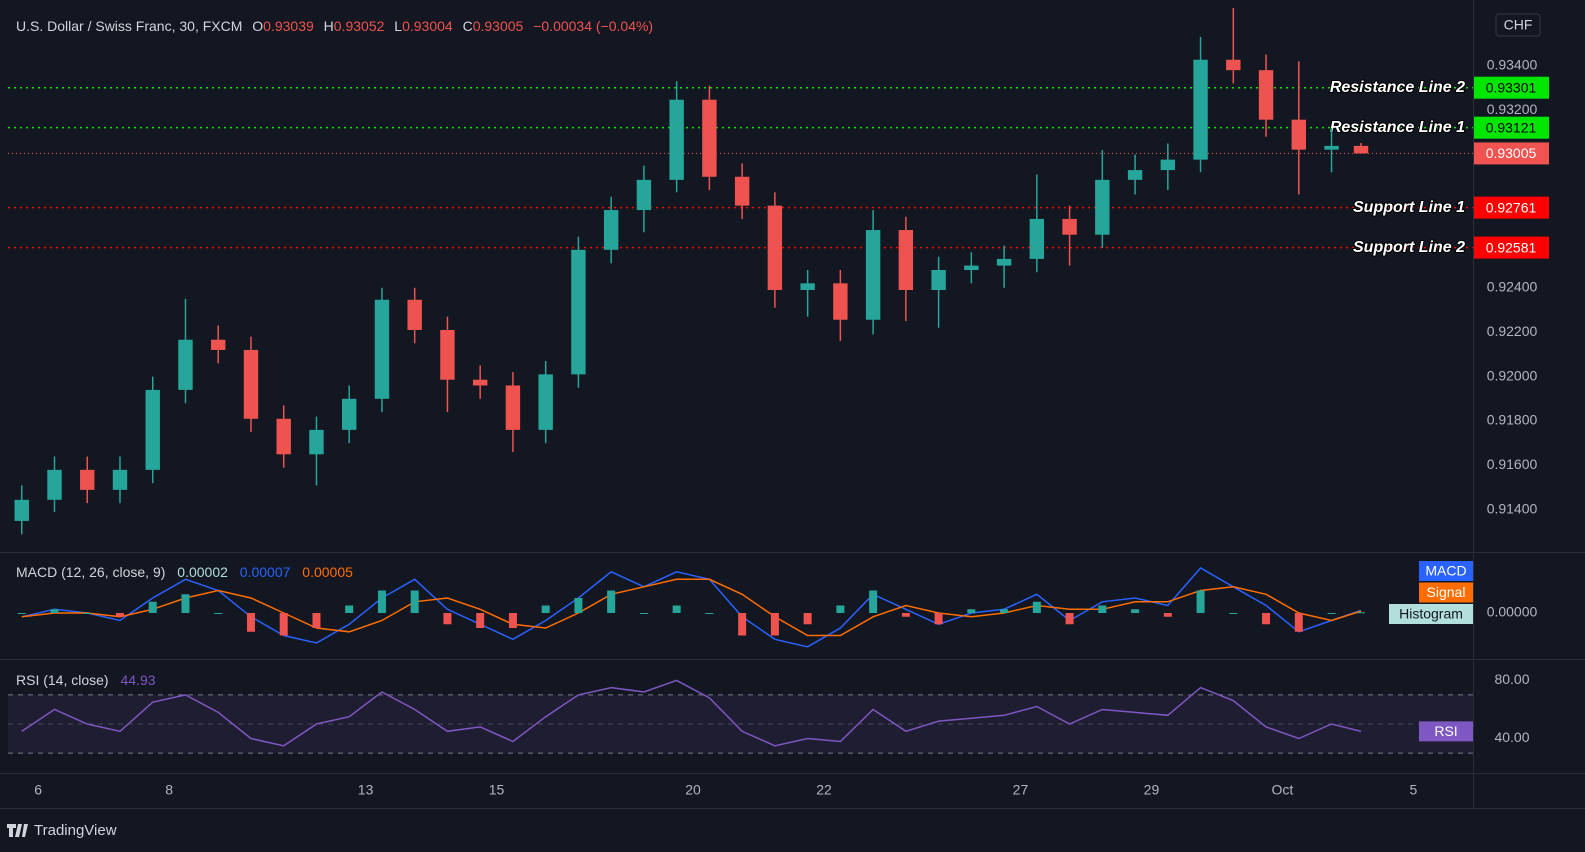  What do you see at coordinates (90, 572) in the screenshot?
I see `macd-title: MACD (12, 26, close, 9)` at bounding box center [90, 572].